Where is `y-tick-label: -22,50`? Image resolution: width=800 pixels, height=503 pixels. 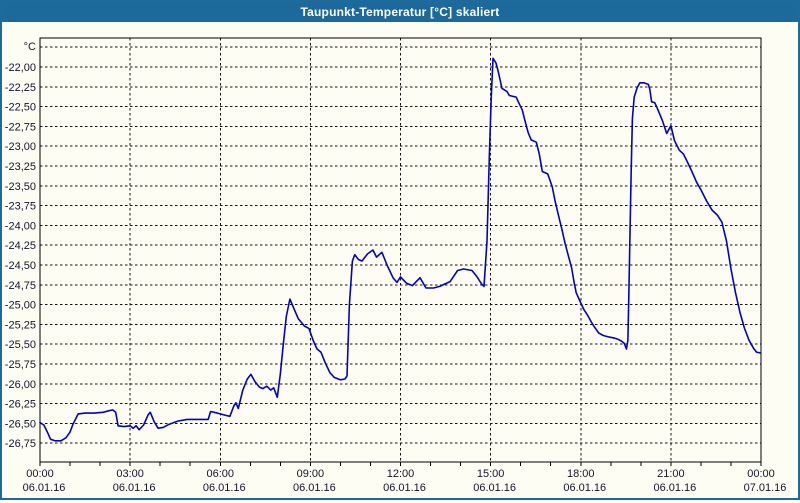 y-tick-label: -22,50 is located at coordinates (20, 108).